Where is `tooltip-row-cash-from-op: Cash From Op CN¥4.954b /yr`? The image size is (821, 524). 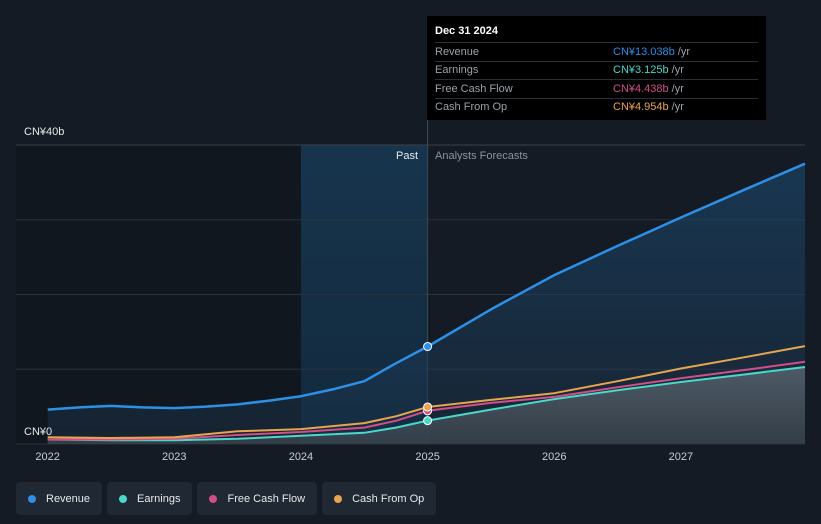
tooltip-row-cash-from-op: Cash From Op CN¥4.954b /yr is located at coordinates (596, 107).